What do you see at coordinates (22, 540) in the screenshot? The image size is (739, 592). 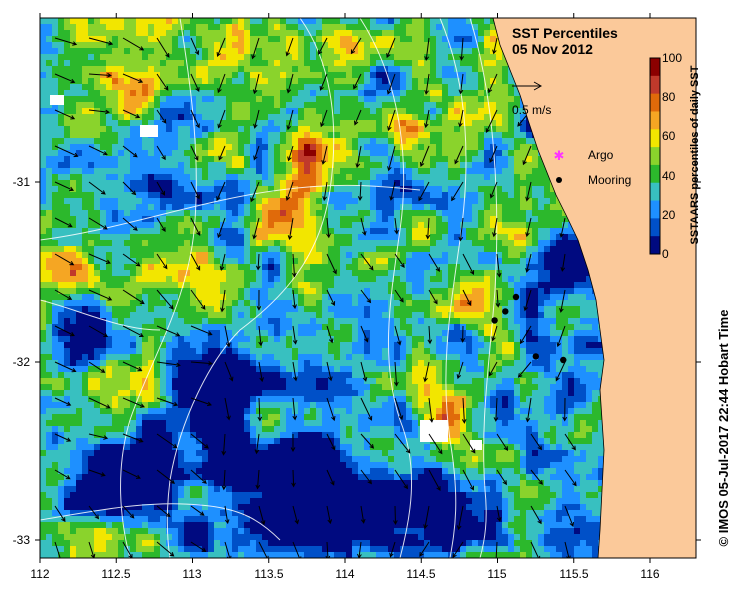 I see `y-tick-label: -33` at bounding box center [22, 540].